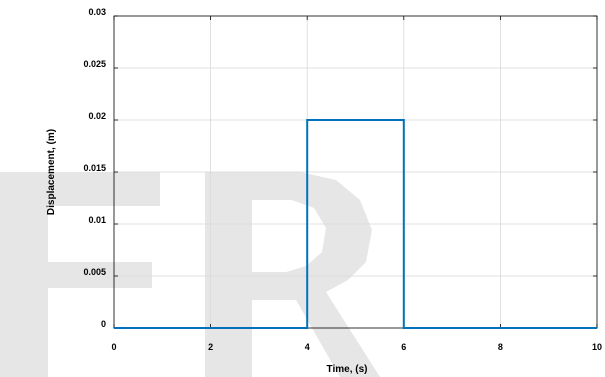 The width and height of the screenshot is (605, 377). I want to click on y-tick-label: 0.01, so click(97, 220).